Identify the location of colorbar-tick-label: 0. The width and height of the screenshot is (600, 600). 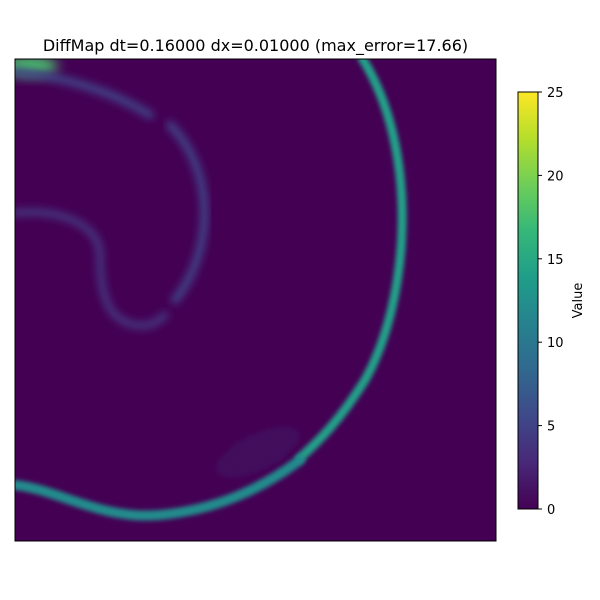
(551, 510).